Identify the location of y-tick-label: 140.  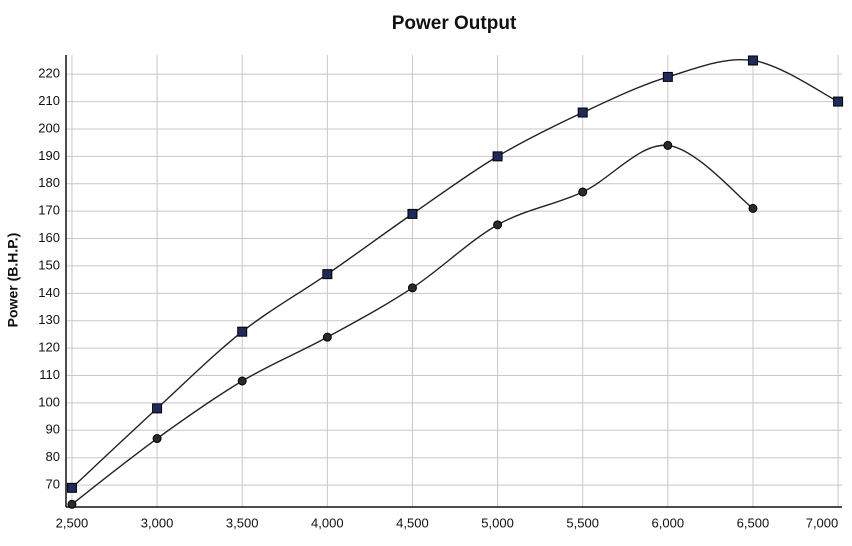
(49, 292).